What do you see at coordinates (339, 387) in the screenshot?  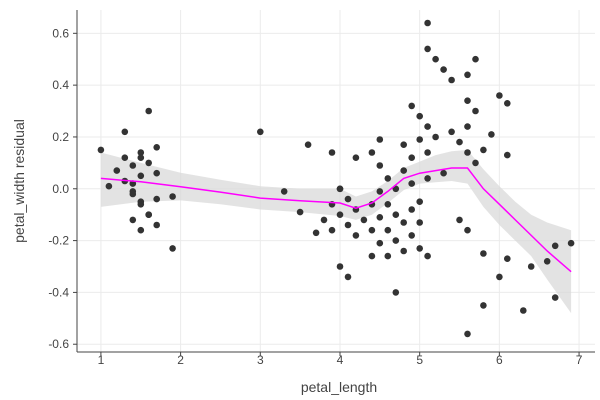 I see `x-axis-title: petal_length` at bounding box center [339, 387].